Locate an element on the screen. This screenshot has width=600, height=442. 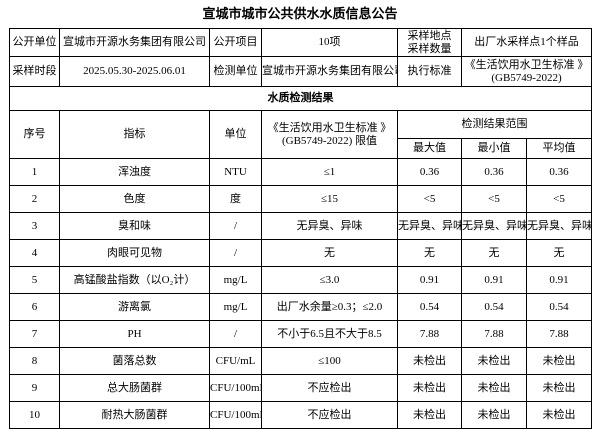
info-value: 出厂水采样点1个样品 is located at coordinates (526, 42).